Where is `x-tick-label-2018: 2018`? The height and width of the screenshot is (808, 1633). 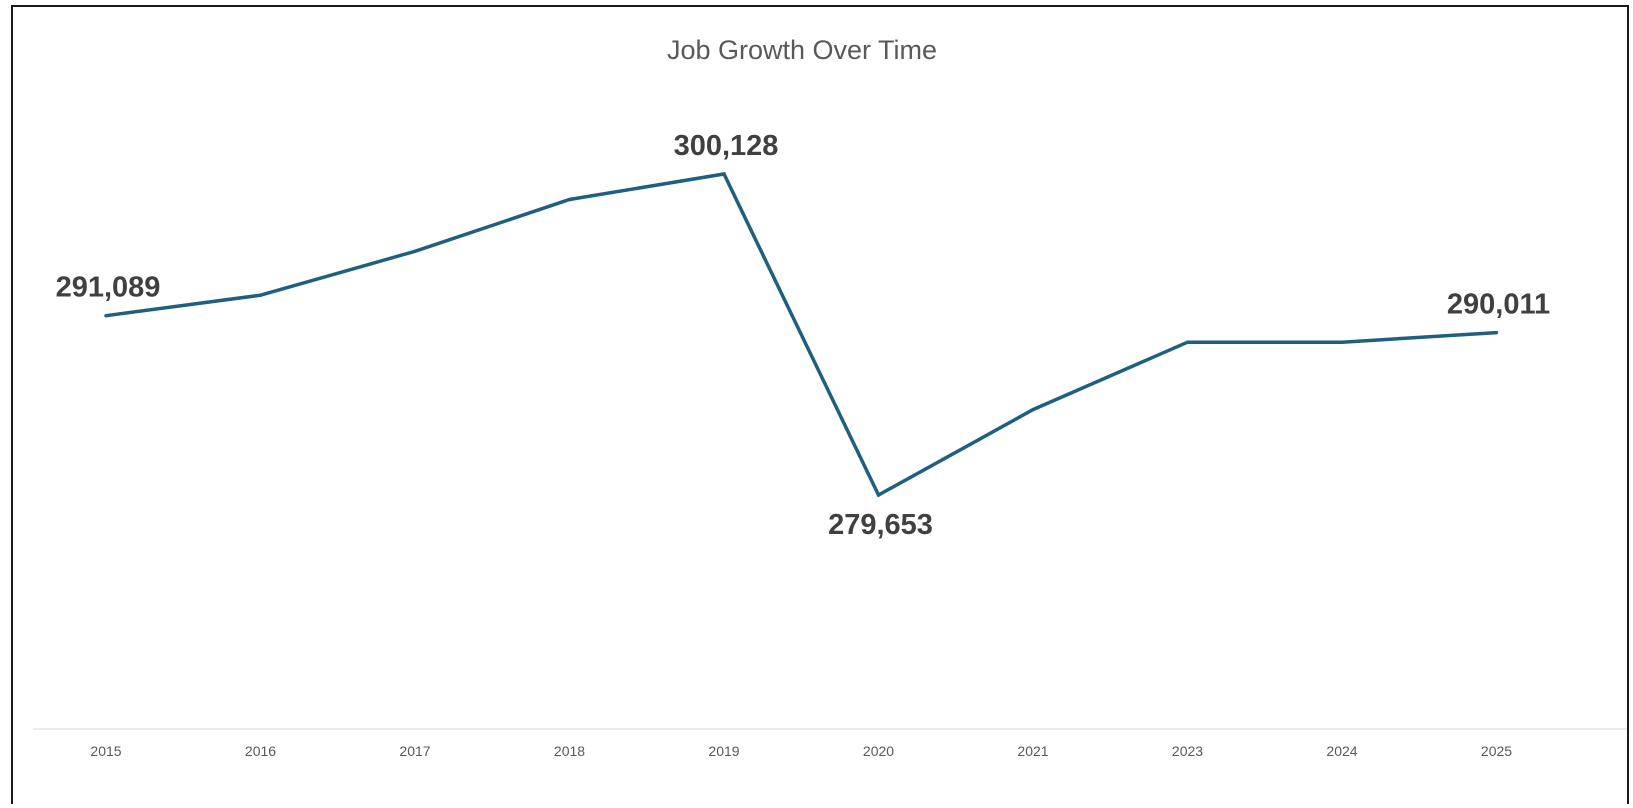 x-tick-label-2018: 2018 is located at coordinates (569, 751).